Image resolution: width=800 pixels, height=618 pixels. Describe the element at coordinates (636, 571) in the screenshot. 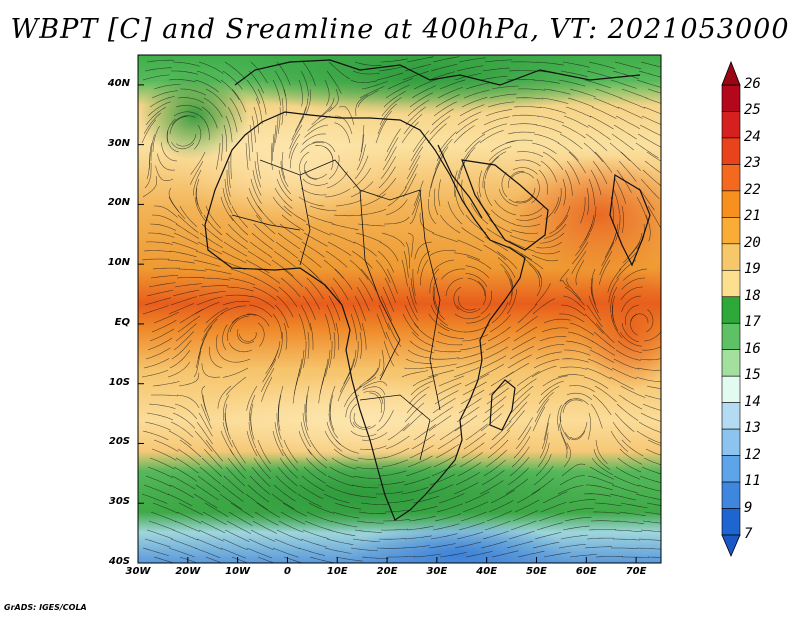

I see `lon-label-70e: 70E` at that location.